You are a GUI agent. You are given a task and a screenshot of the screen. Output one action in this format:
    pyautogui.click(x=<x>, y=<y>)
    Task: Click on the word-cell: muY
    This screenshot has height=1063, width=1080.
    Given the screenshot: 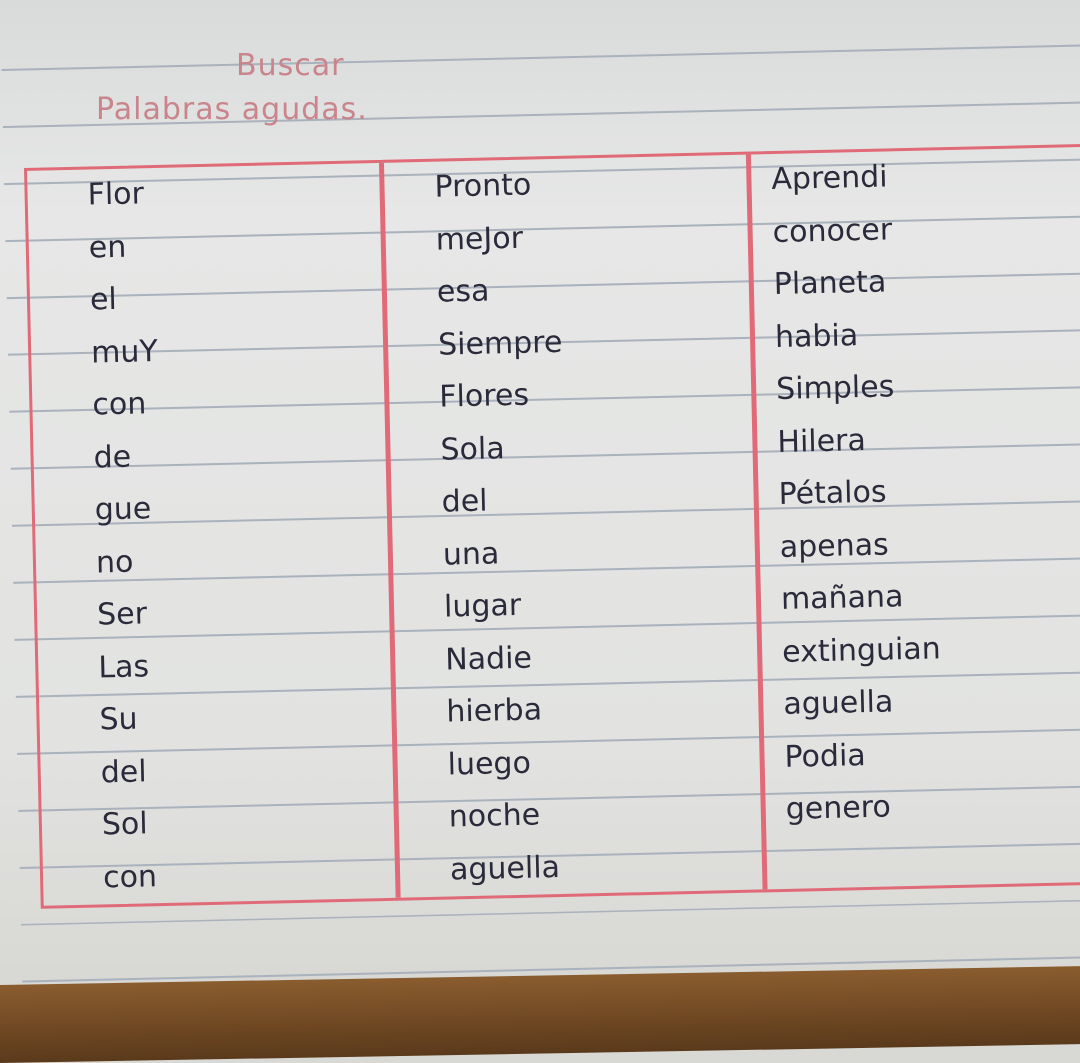 What is the action you would take?
    pyautogui.click(x=124, y=352)
    